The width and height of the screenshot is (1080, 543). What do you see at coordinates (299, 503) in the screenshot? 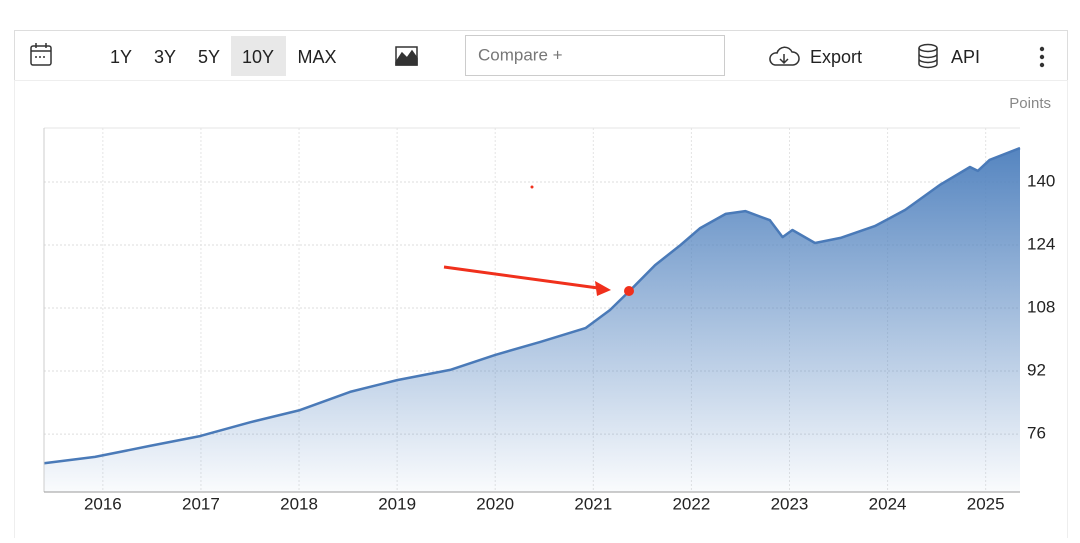
I see `x-tick-label: 2018` at bounding box center [299, 503].